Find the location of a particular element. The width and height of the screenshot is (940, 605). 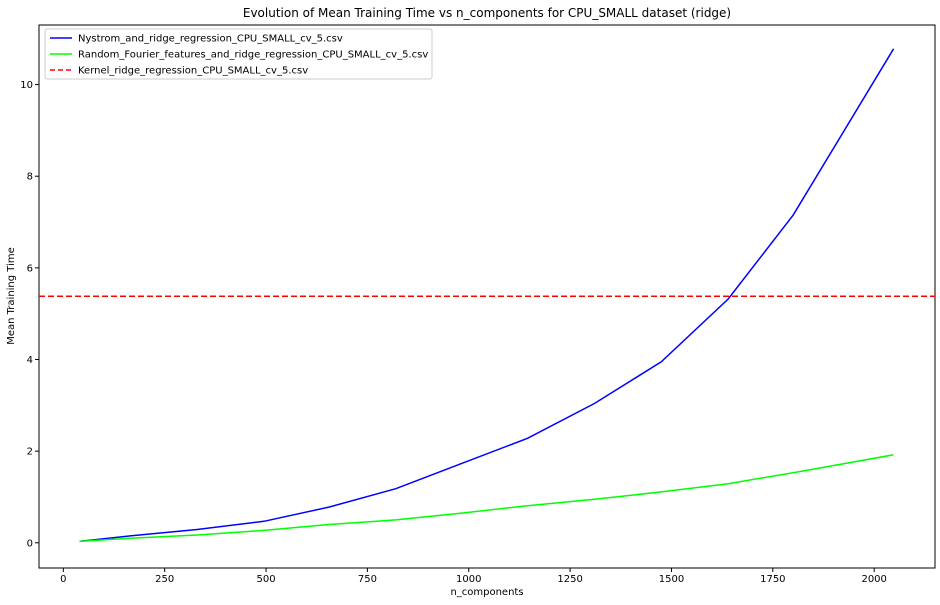

x-tick-label: 1250 is located at coordinates (569, 579).